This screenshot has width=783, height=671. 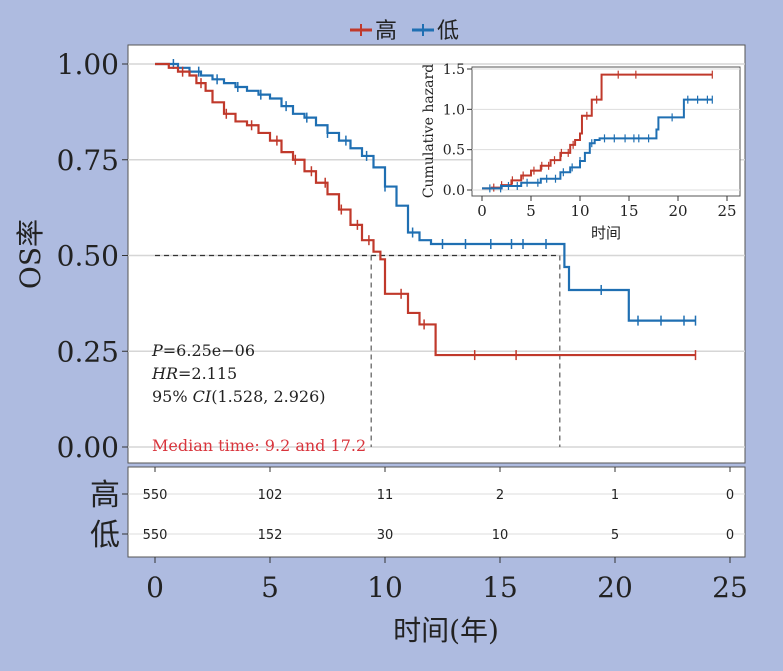 What do you see at coordinates (482, 211) in the screenshot?
I see `inset-x-tick-label-0: 0` at bounding box center [482, 211].